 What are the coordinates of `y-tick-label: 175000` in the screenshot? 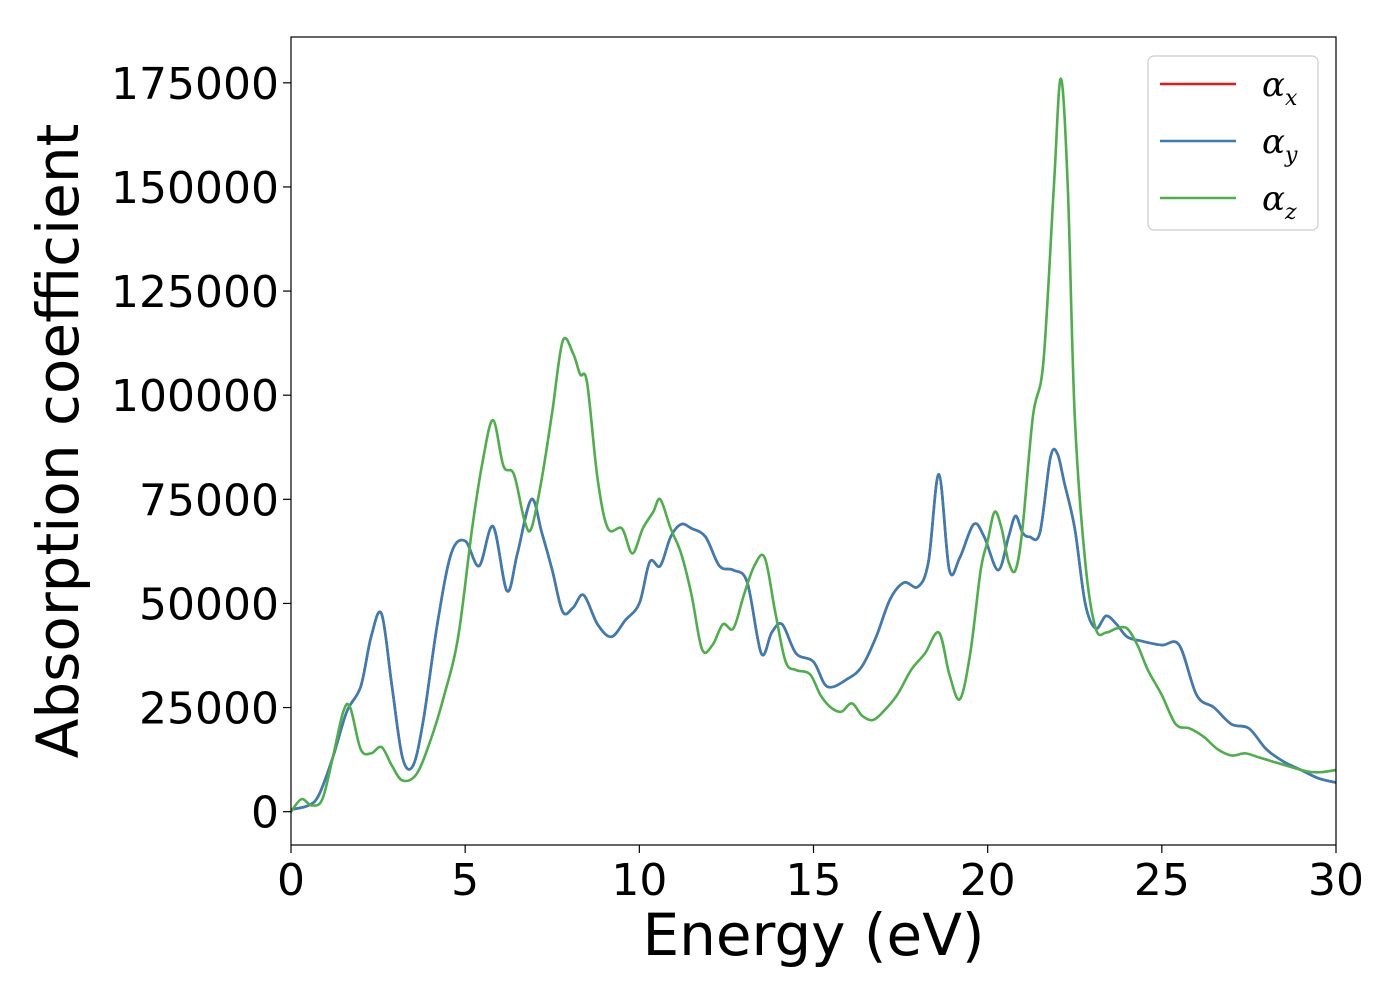 It's located at (195, 84).